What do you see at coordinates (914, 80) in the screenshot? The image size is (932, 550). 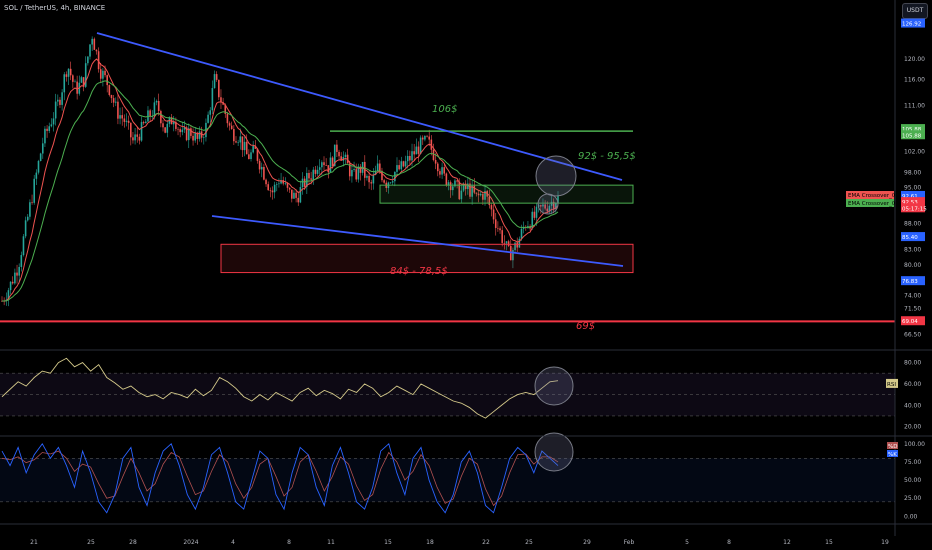 I see `price-tick-label: 116.00` at bounding box center [914, 80].